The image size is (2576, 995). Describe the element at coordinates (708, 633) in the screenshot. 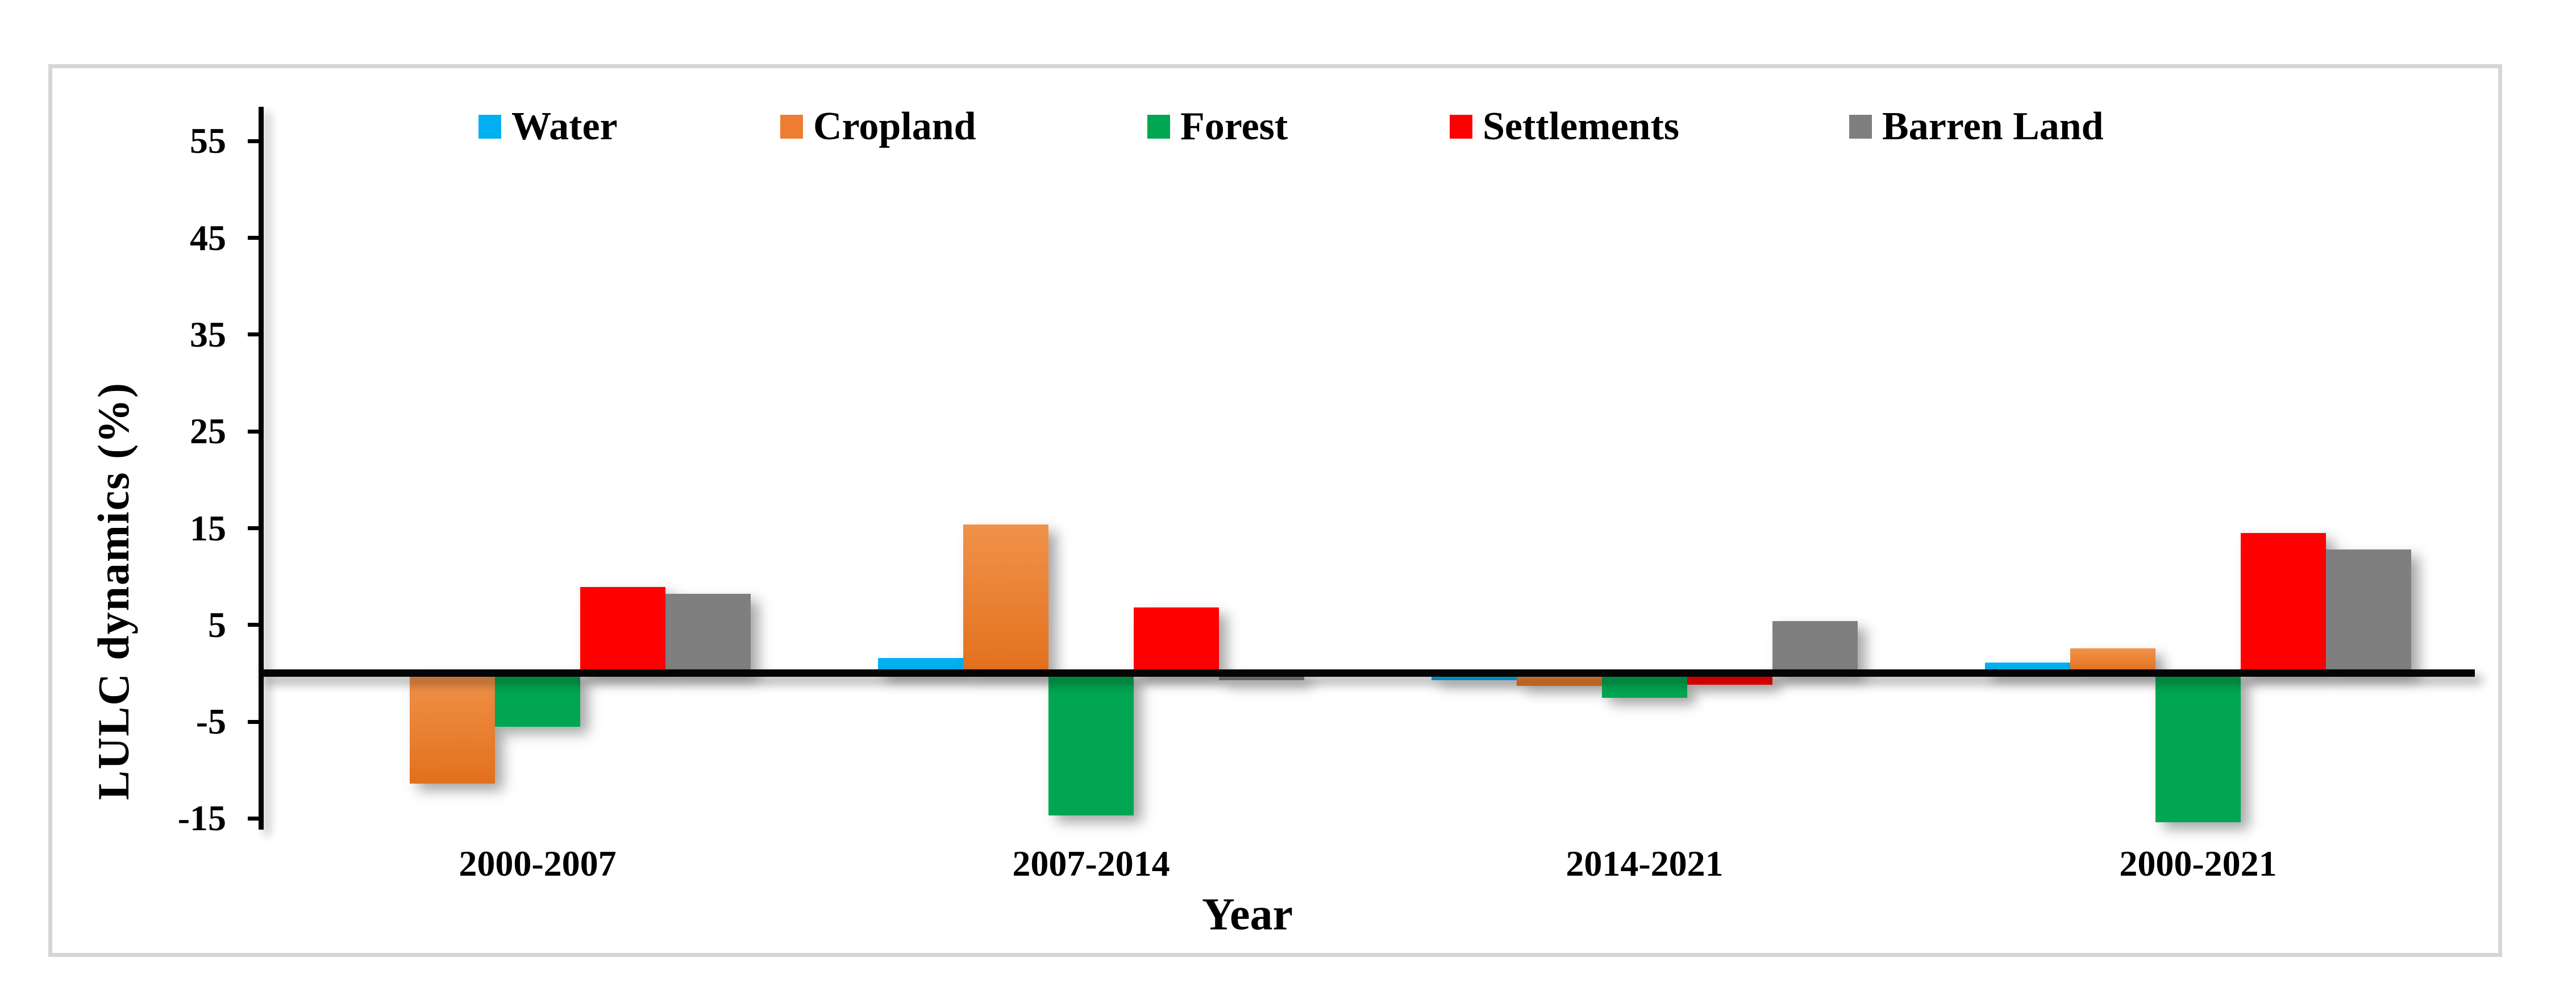

I see `bar-barren-land-2000-2007` at that location.